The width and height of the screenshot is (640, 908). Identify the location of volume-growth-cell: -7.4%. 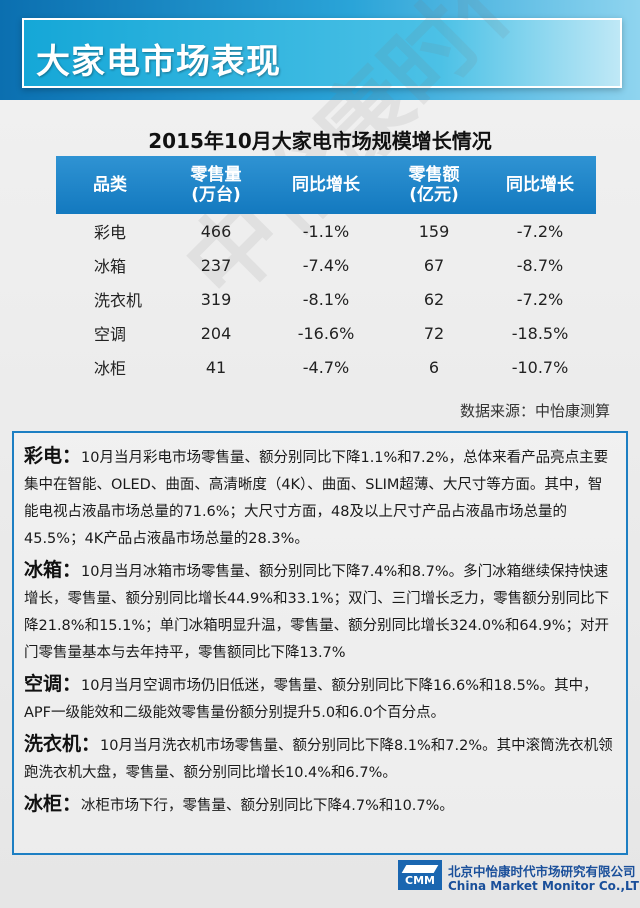
(326, 265).